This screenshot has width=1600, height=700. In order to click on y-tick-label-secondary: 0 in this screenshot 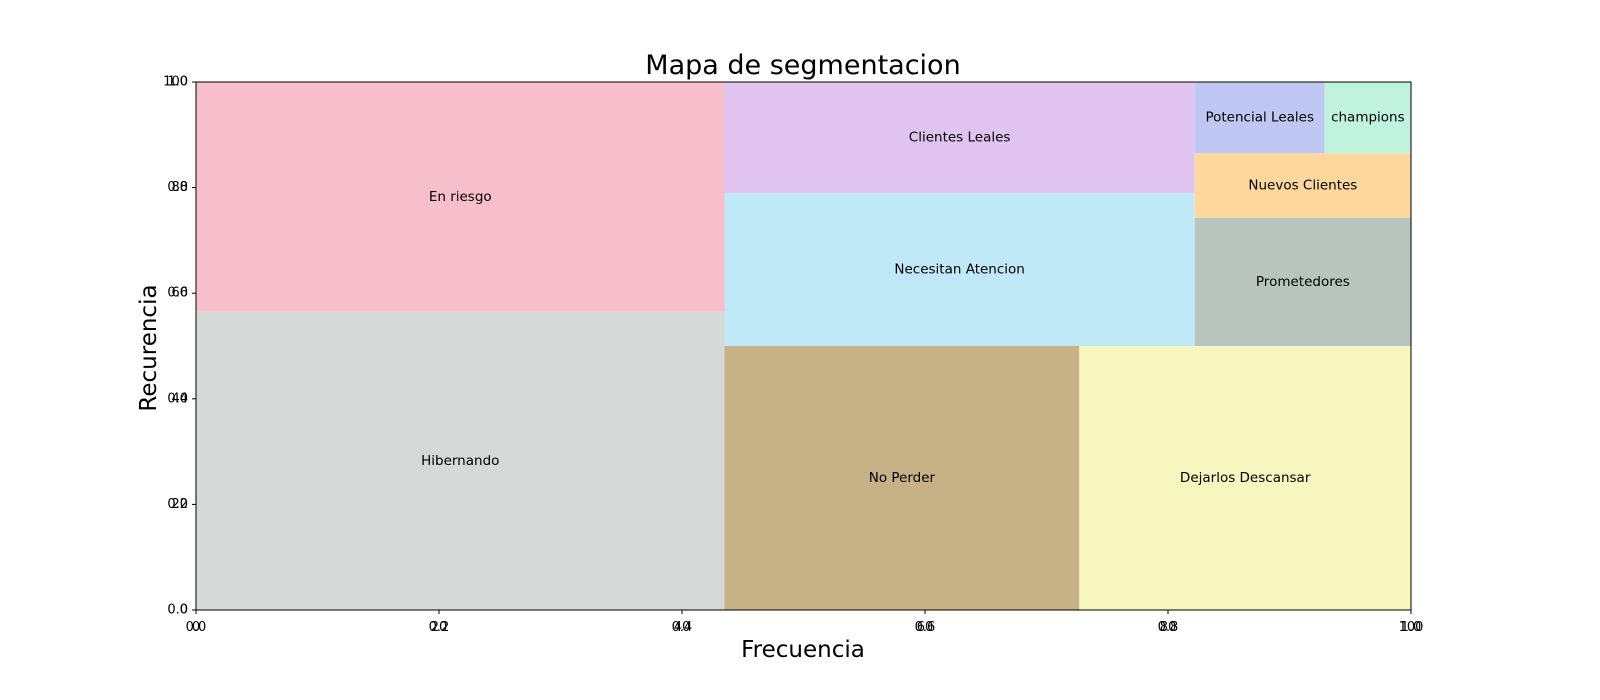, I will do `click(184, 610)`.